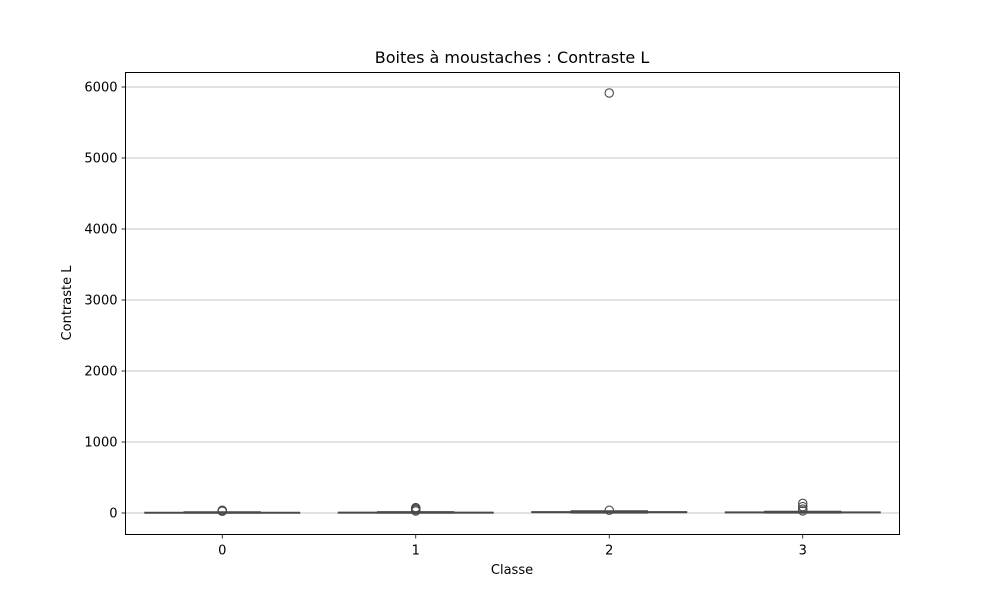 The image size is (1000, 600). What do you see at coordinates (113, 514) in the screenshot?
I see `y-tick-label: 0` at bounding box center [113, 514].